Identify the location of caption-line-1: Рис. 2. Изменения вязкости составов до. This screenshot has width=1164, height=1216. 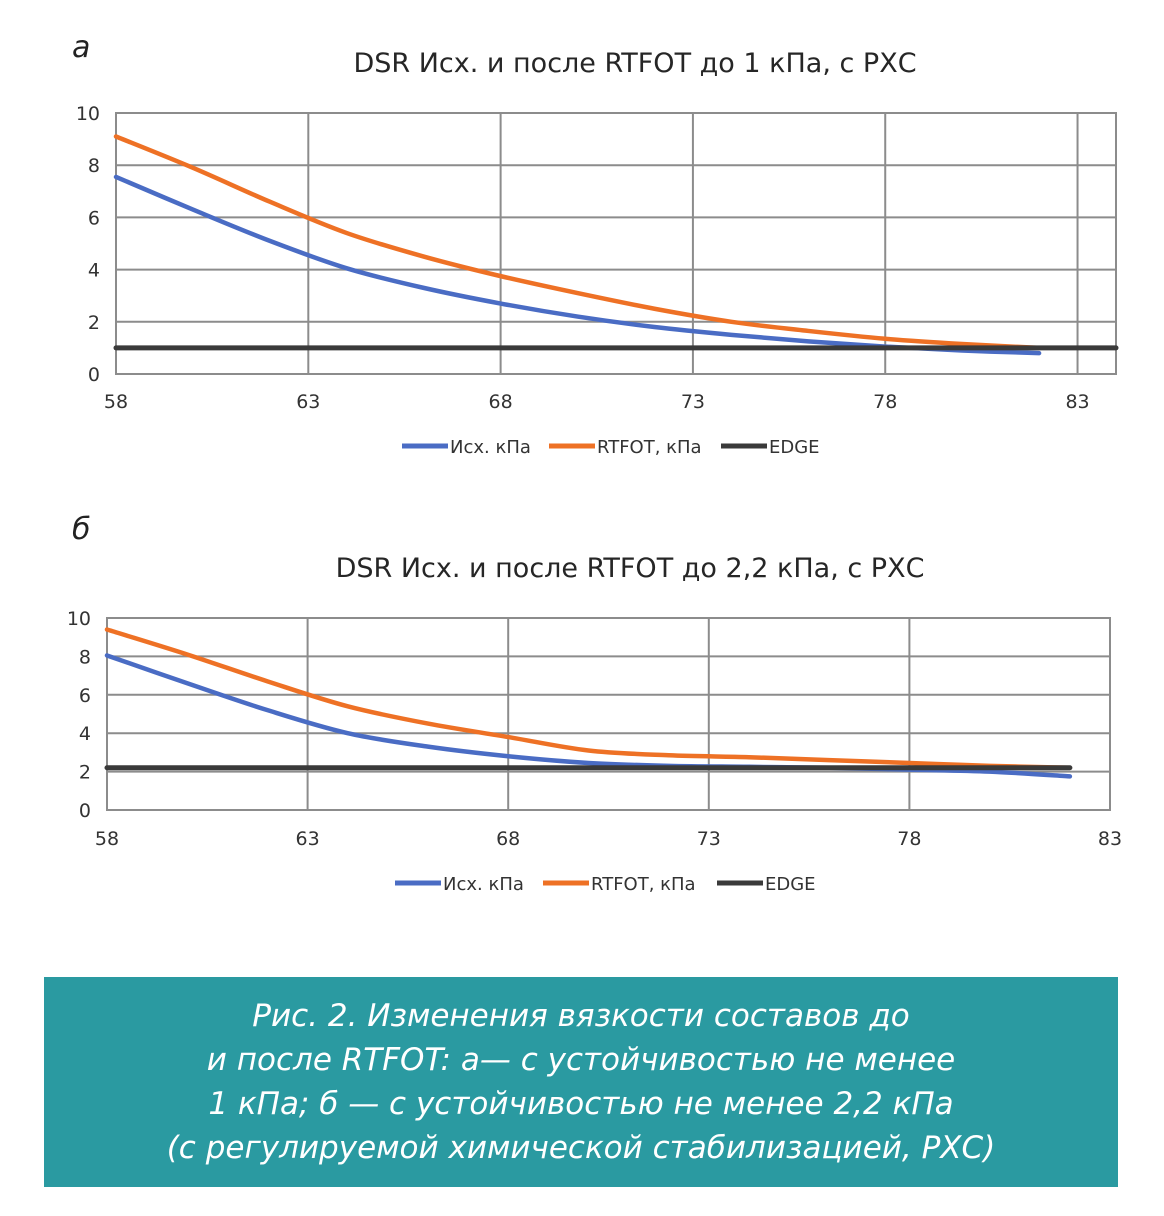
(581, 1016).